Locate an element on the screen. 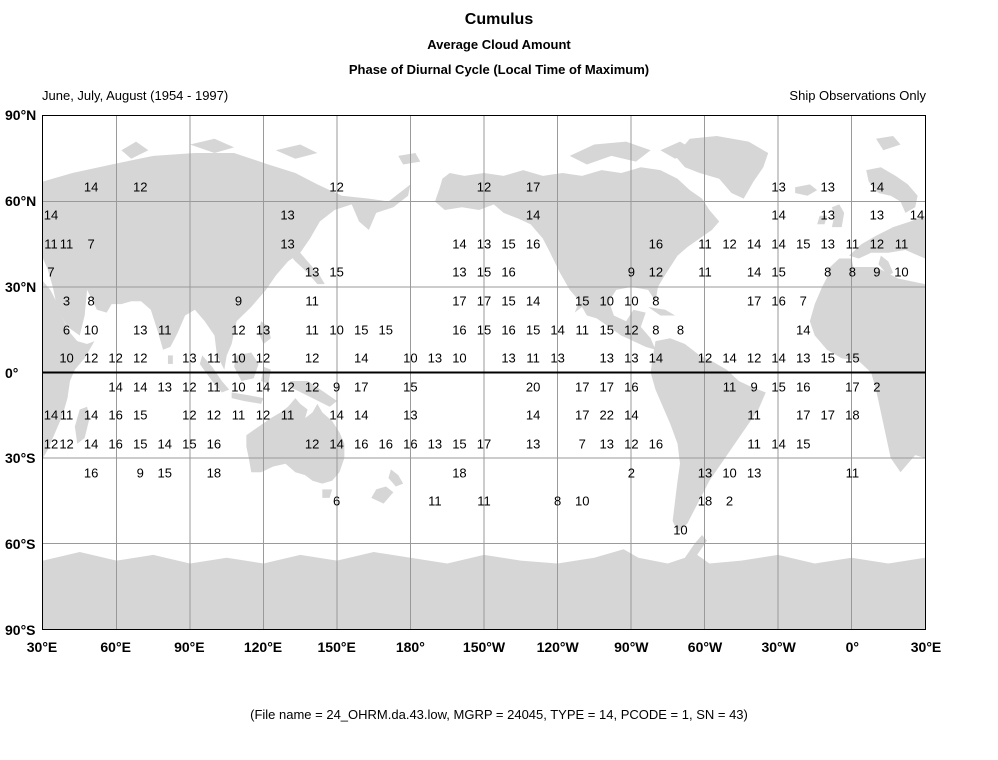 The height and width of the screenshot is (760, 998). lon-tick-label: 0° is located at coordinates (852, 647).